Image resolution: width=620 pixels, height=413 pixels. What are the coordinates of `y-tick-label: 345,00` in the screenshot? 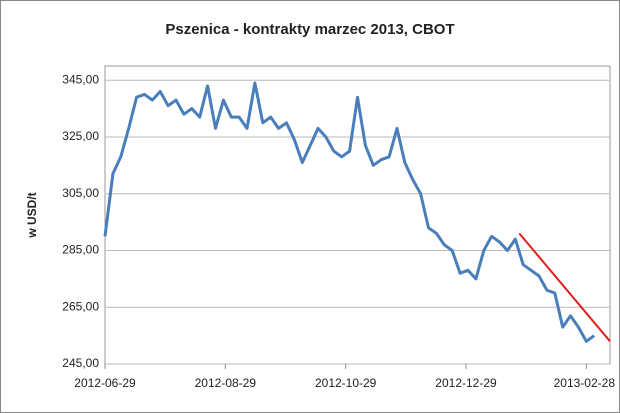 It's located at (80, 79).